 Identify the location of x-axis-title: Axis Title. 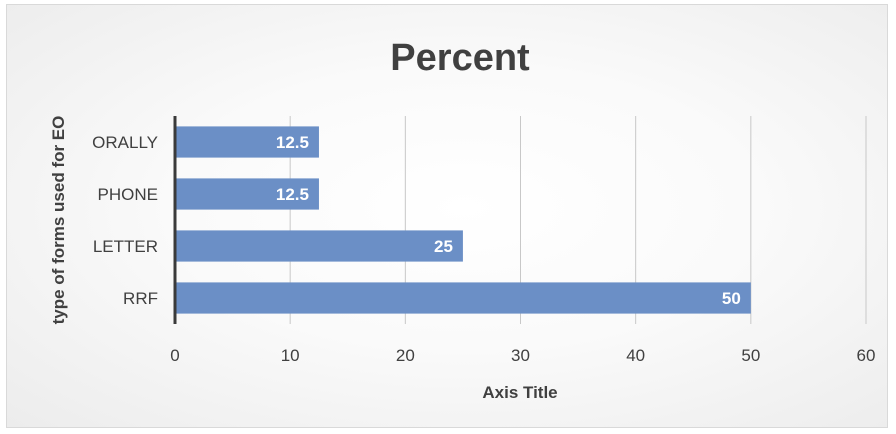
(519, 392).